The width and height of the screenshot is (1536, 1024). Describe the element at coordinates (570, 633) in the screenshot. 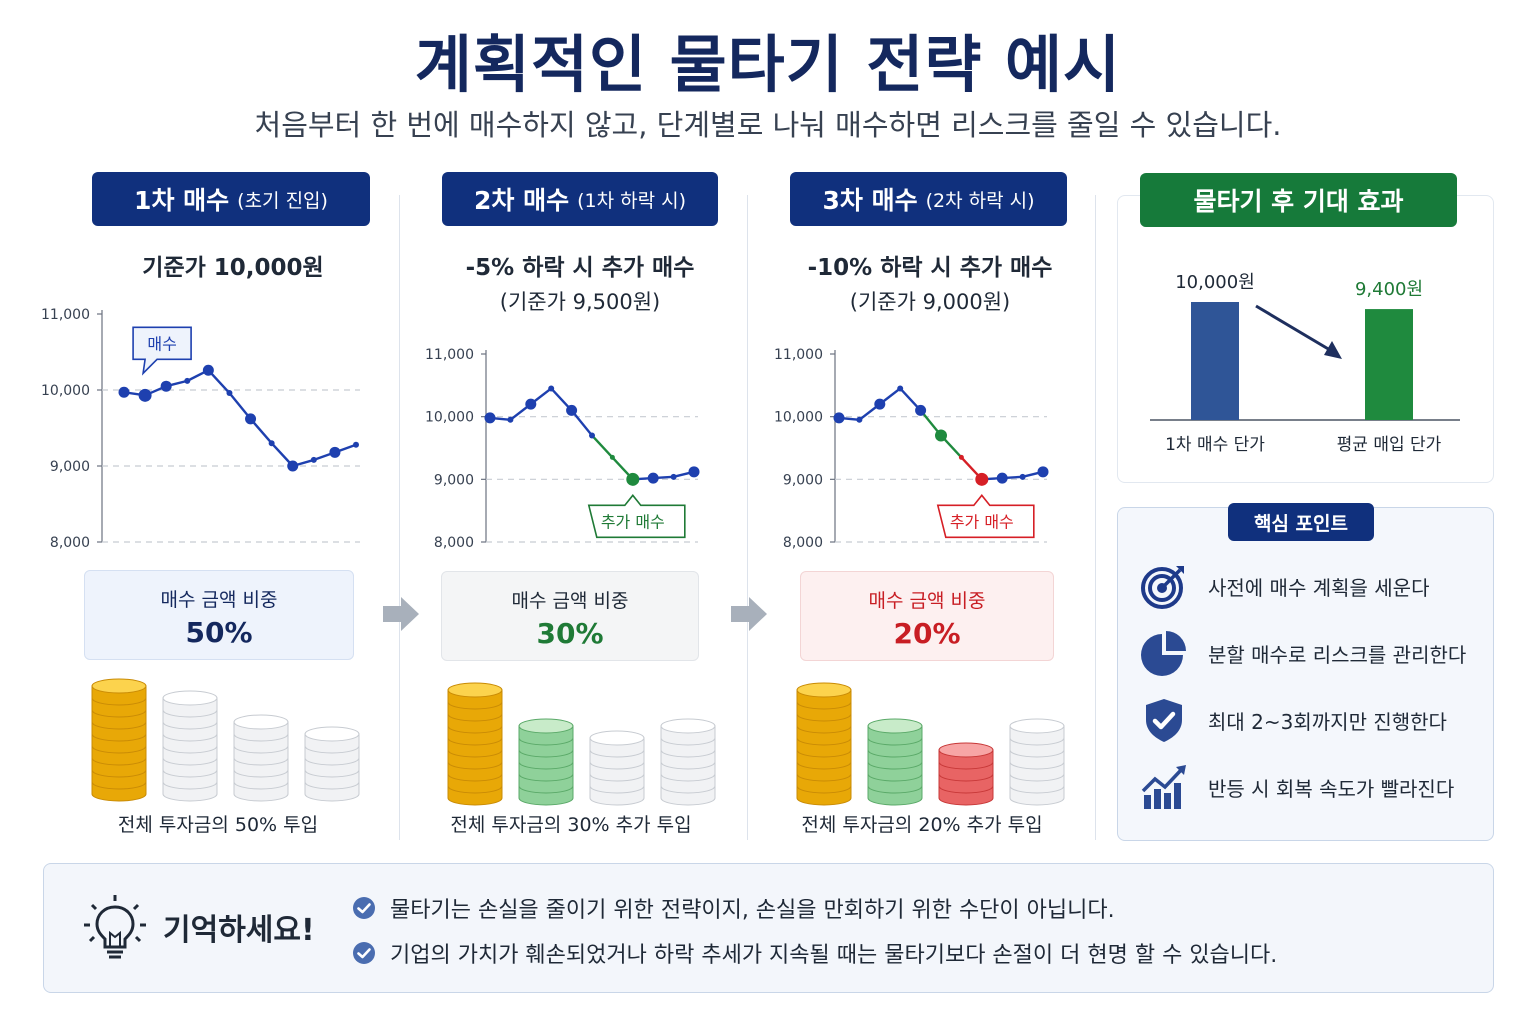

I see `stage-2-share-value: 30%` at that location.